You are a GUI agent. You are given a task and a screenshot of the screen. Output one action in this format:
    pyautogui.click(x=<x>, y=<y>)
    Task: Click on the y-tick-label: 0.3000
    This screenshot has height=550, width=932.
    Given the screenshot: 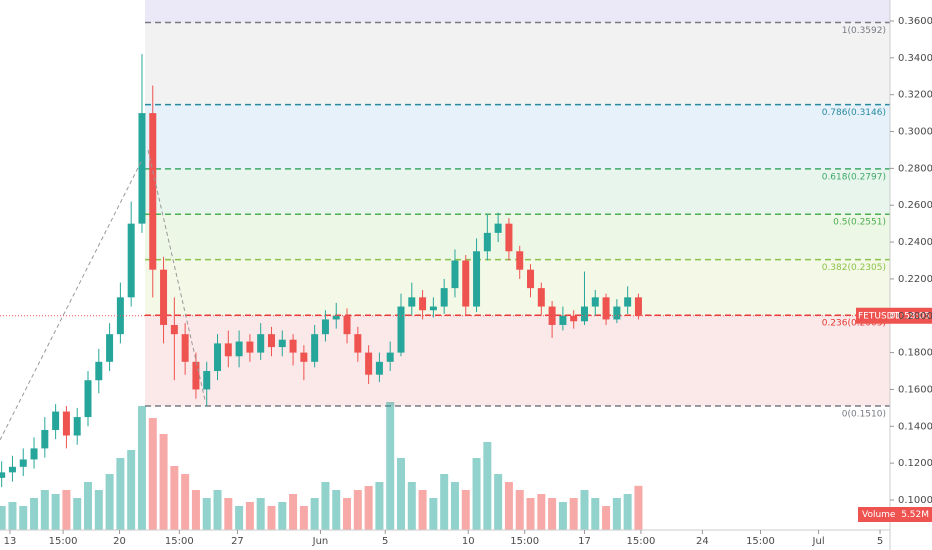 What is the action you would take?
    pyautogui.click(x=915, y=132)
    